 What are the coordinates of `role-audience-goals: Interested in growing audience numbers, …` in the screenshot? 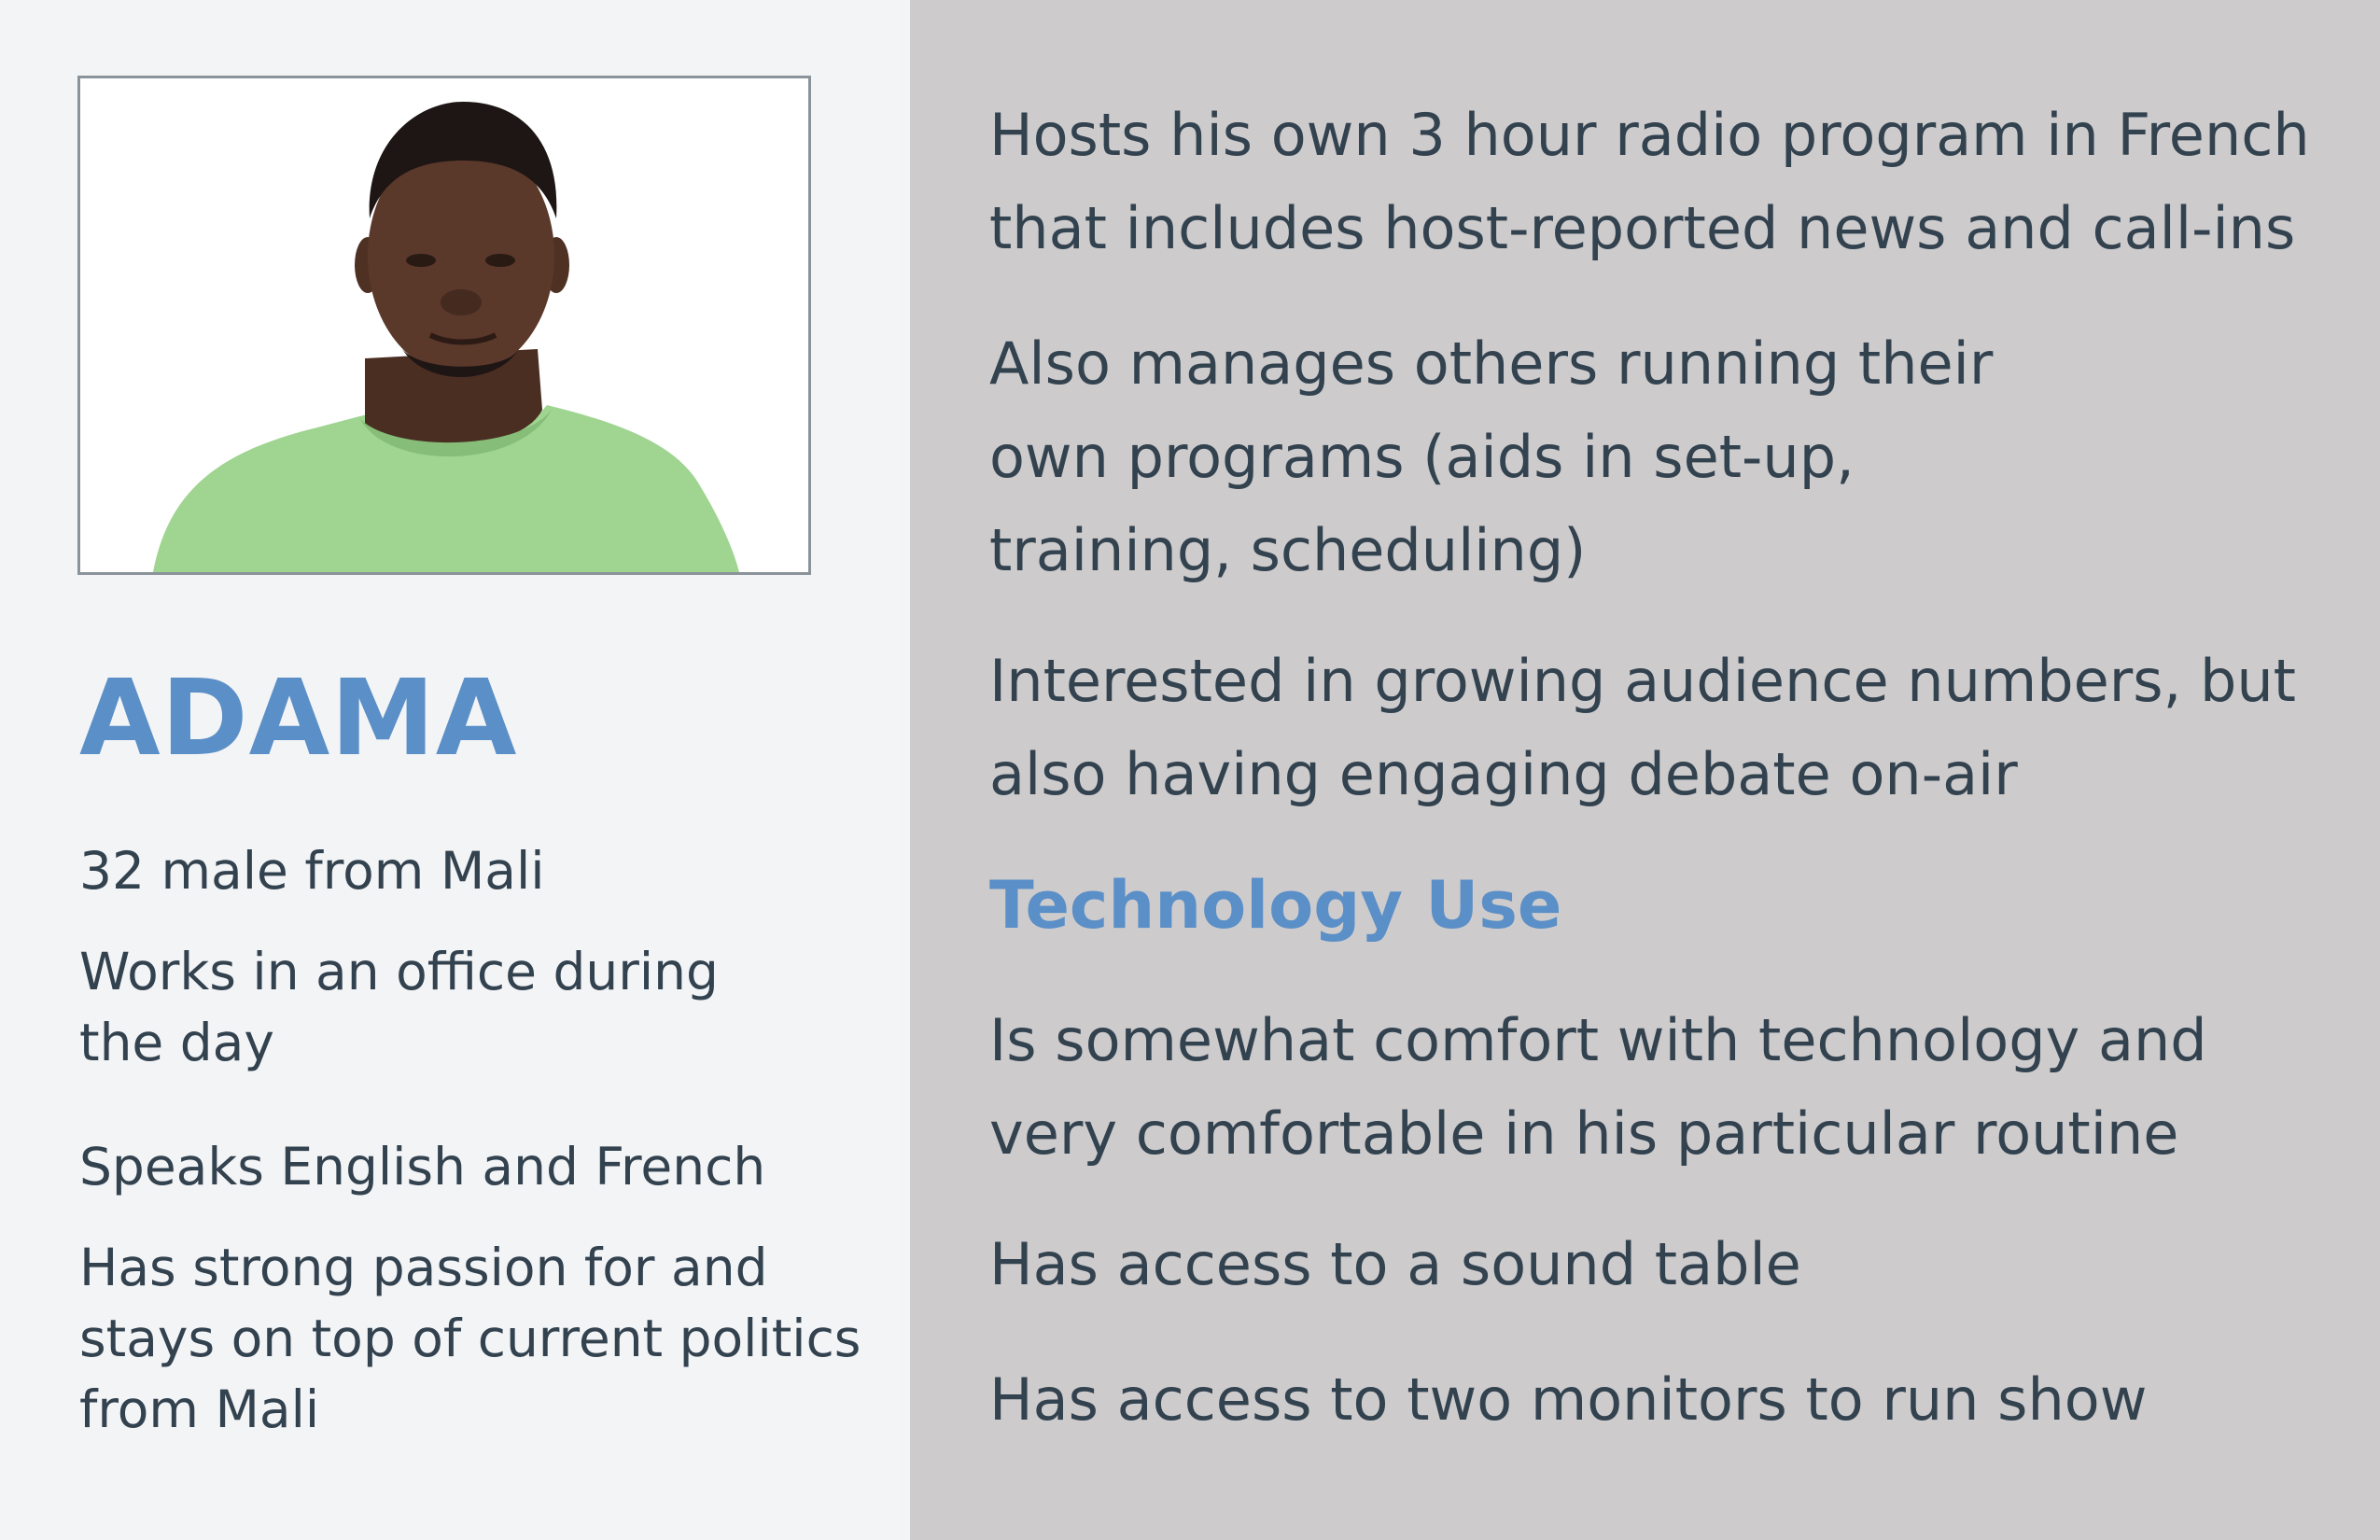 It's located at (1642, 727).